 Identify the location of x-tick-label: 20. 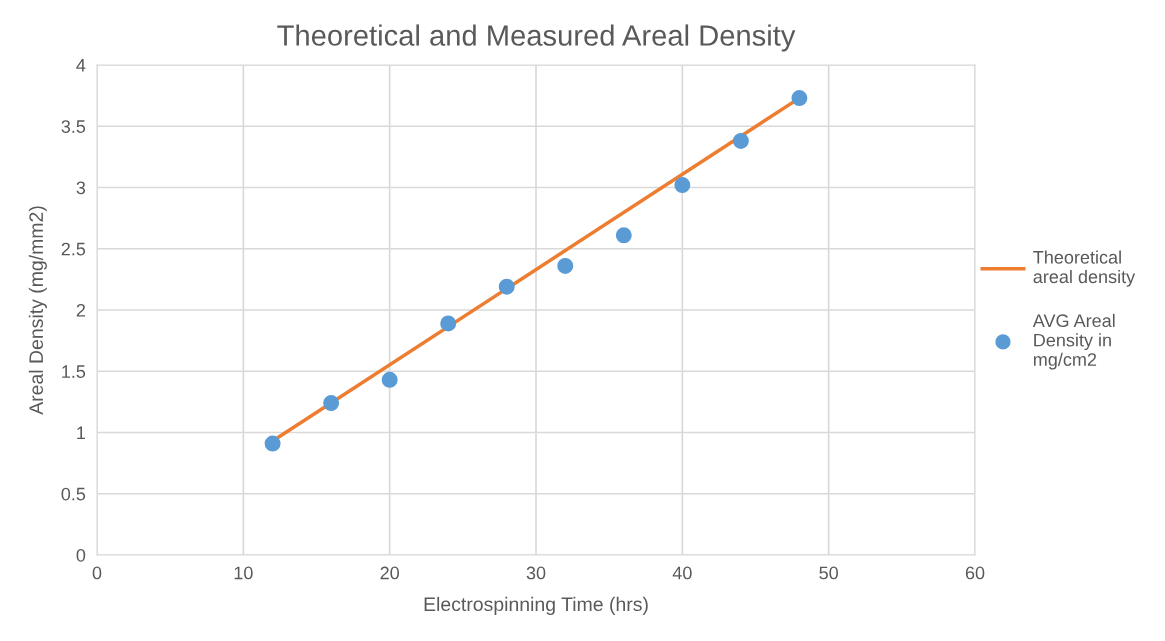
(389, 573).